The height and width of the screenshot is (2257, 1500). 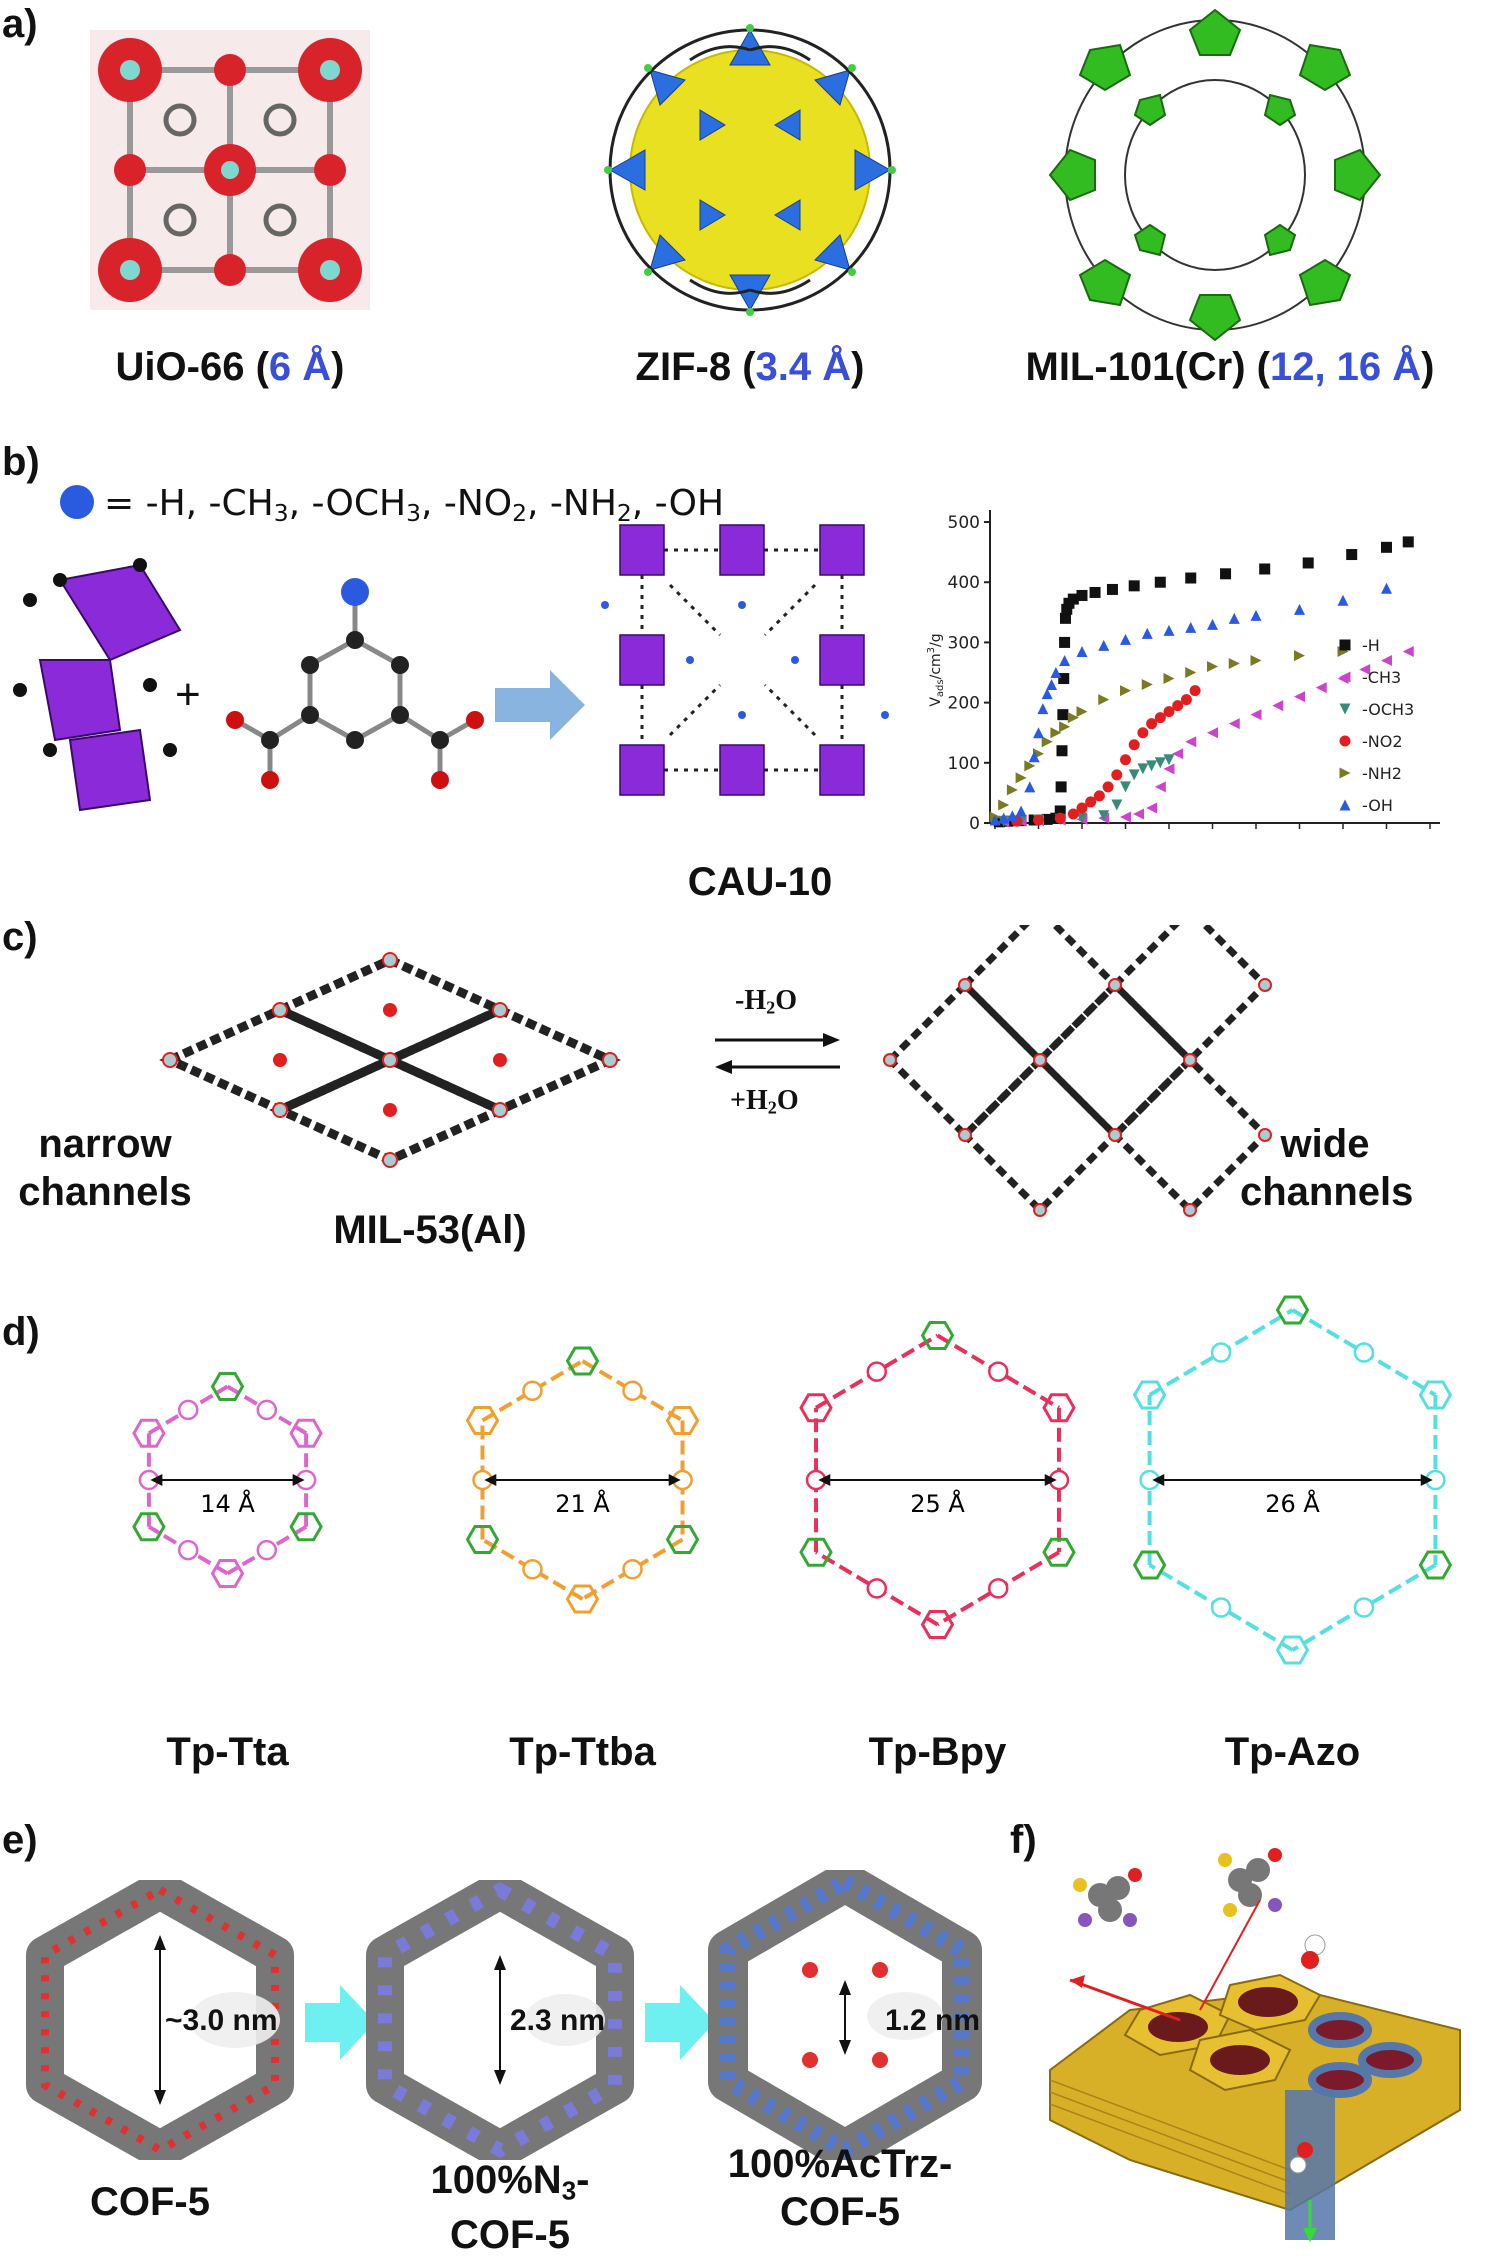 What do you see at coordinates (1428, 367) in the screenshot?
I see `mil101-close: )` at bounding box center [1428, 367].